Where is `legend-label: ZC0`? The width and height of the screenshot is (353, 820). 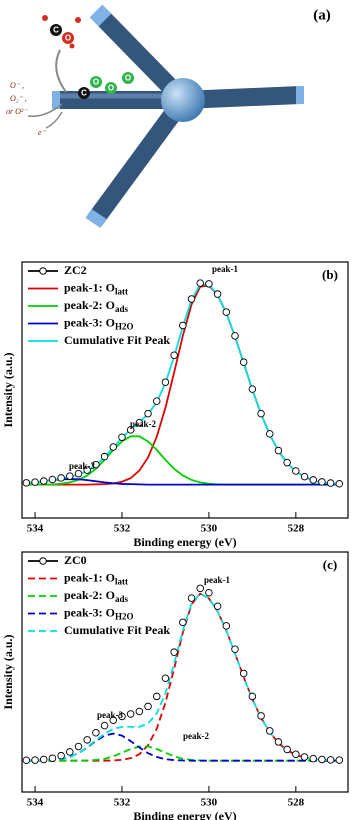
legend-label: ZC0 is located at coordinates (75, 560).